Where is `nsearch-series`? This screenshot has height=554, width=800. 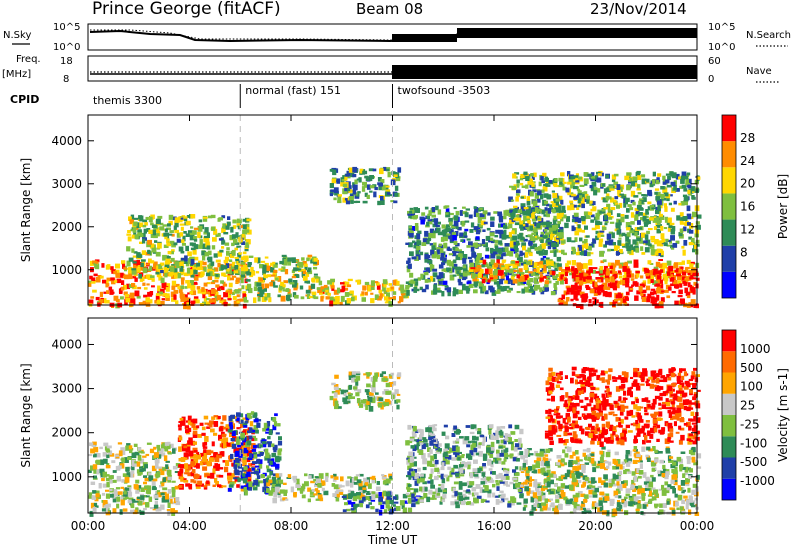
nsearch-series is located at coordinates (393, 35).